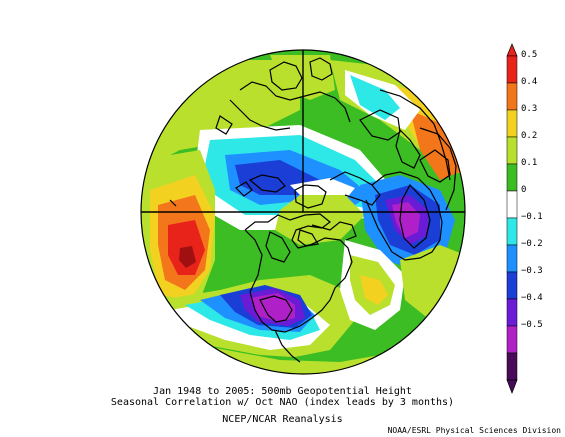 This screenshot has height=437, width=565. Describe the element at coordinates (474, 430) in the screenshot. I see `credit-text: NOAA/ESRL Physical Sciences Division` at that location.